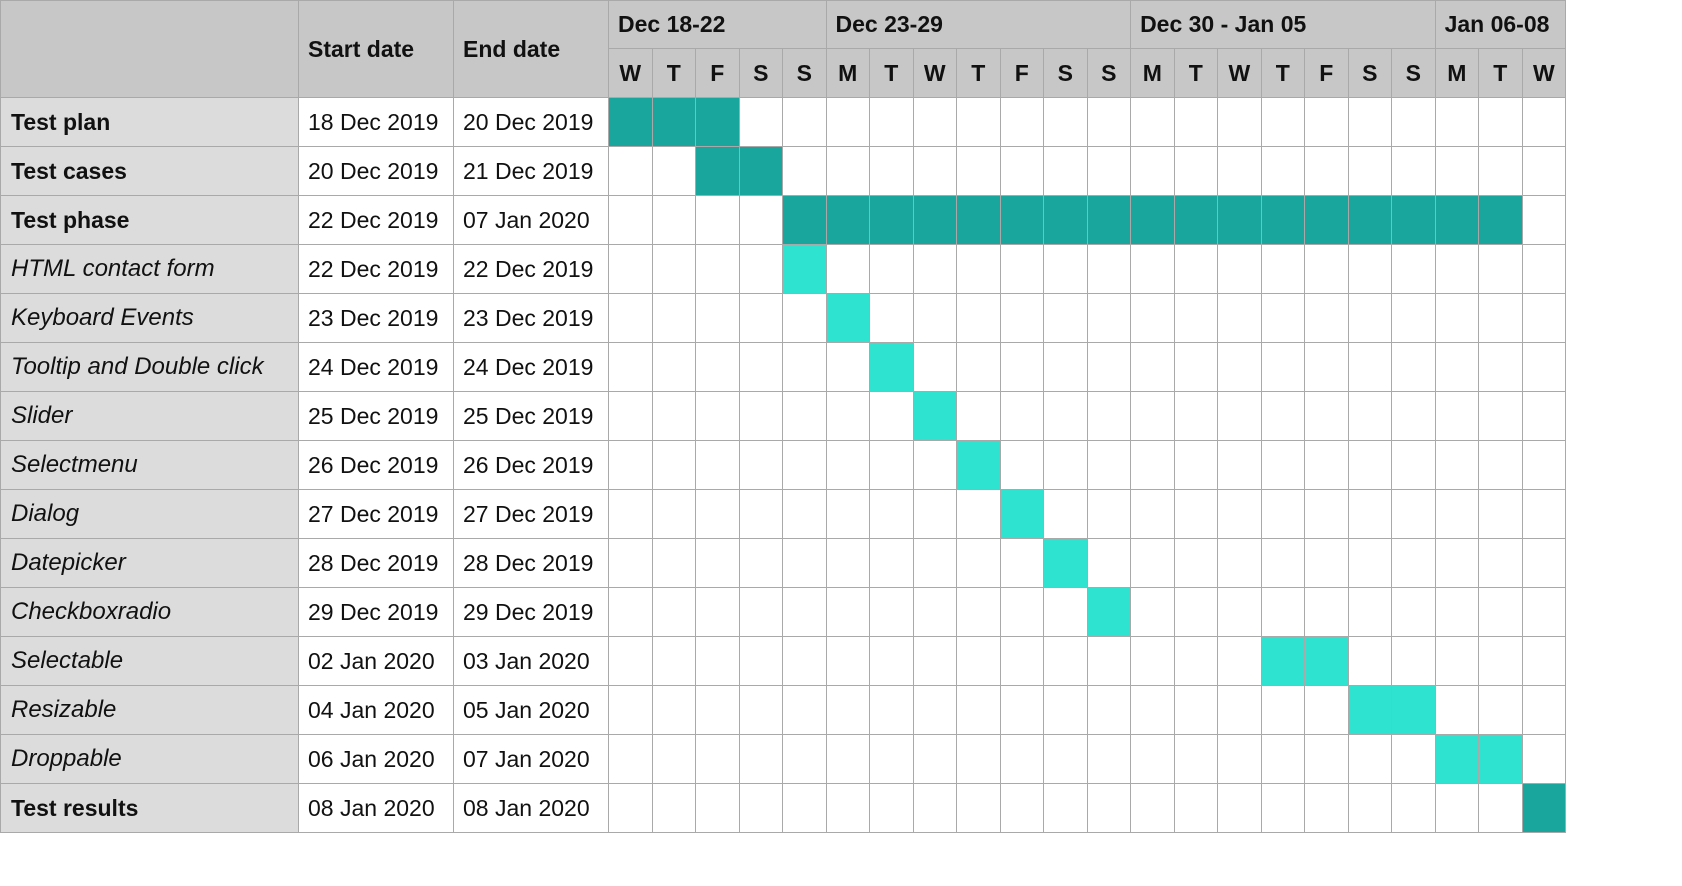  What do you see at coordinates (531, 759) in the screenshot?
I see `task-end-date: 07 Jan 2020` at bounding box center [531, 759].